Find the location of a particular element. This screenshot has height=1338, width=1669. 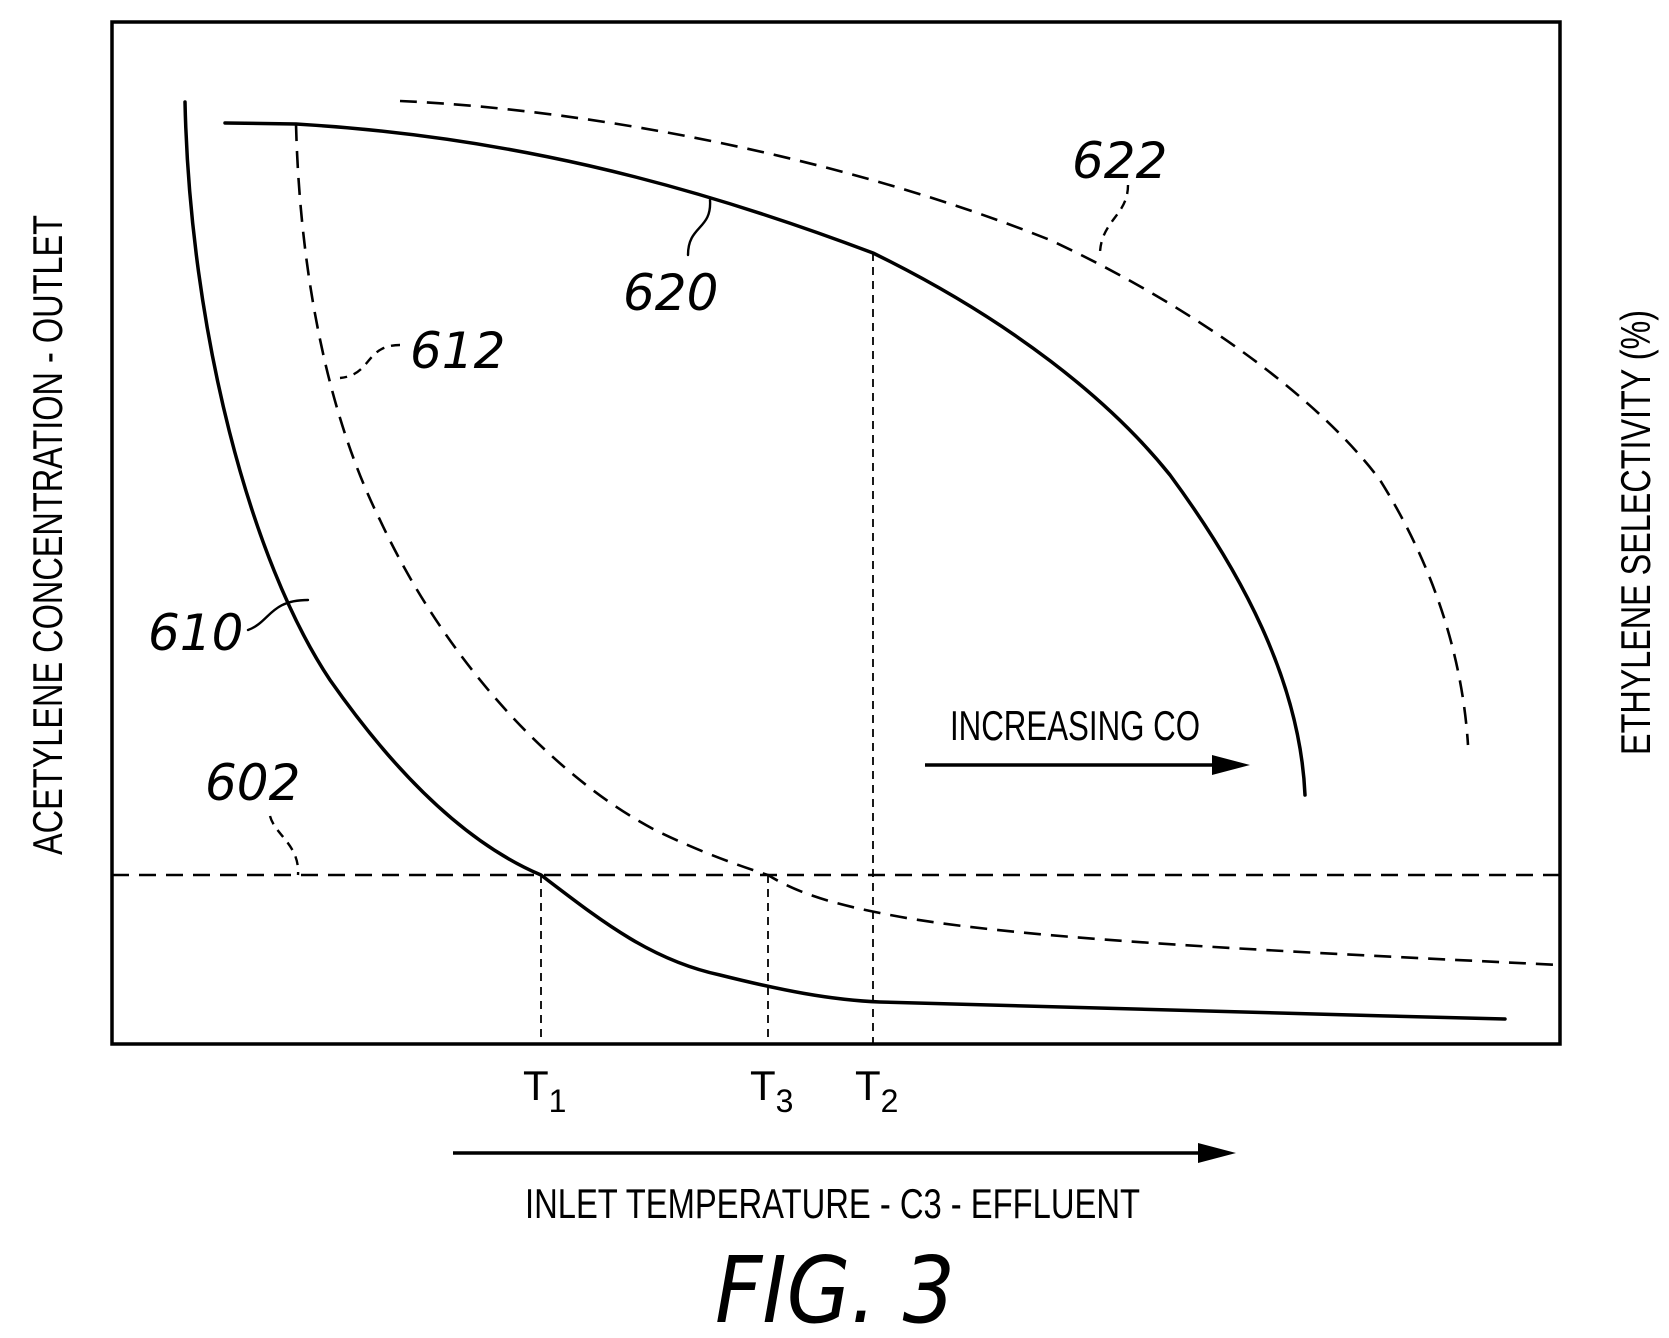

ref-622-label: 622 is located at coordinates (1119, 161).